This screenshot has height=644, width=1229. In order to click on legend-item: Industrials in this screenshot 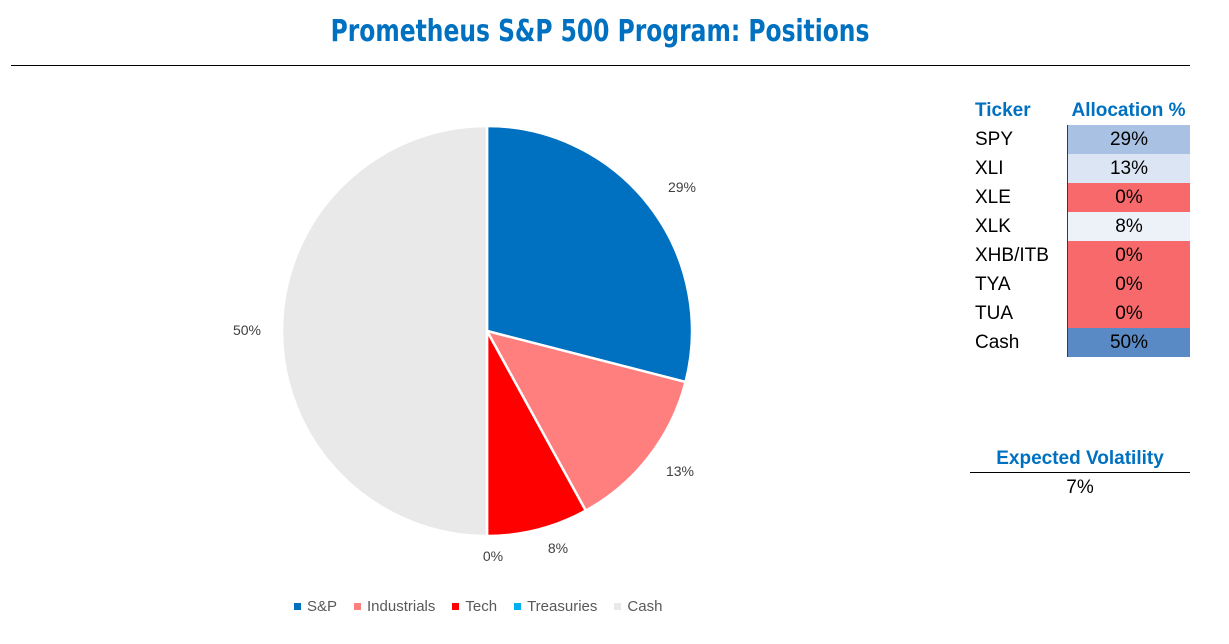, I will do `click(394, 606)`.